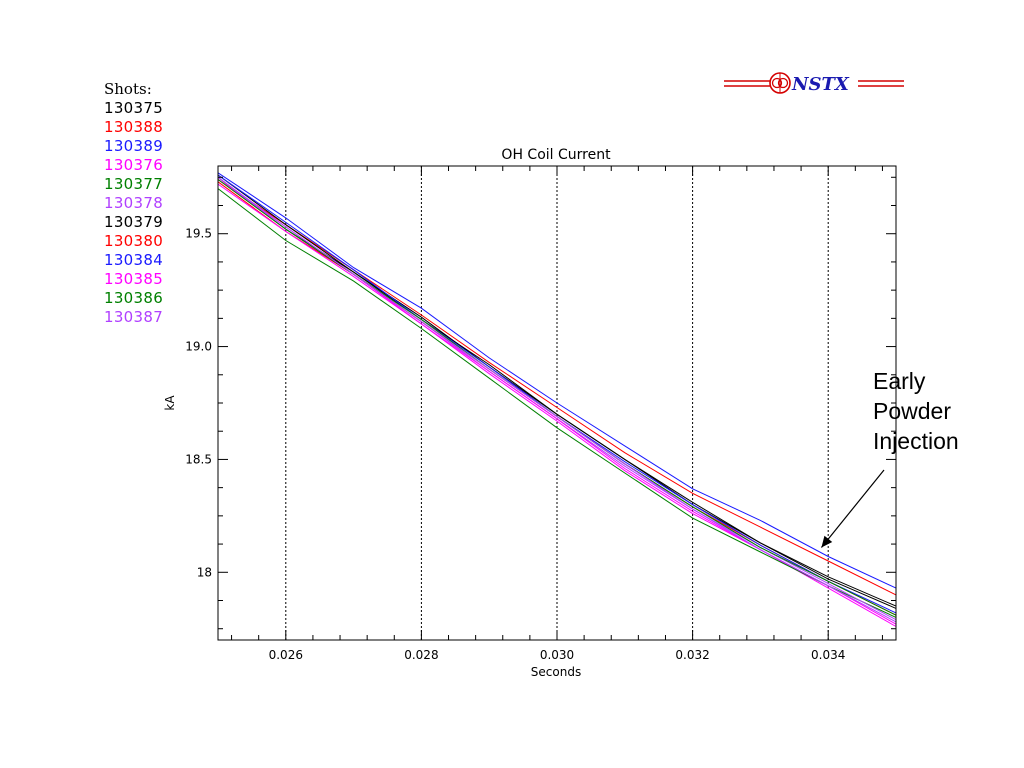 Image resolution: width=1024 pixels, height=768 pixels. I want to click on y-axis-label: kA, so click(170, 403).